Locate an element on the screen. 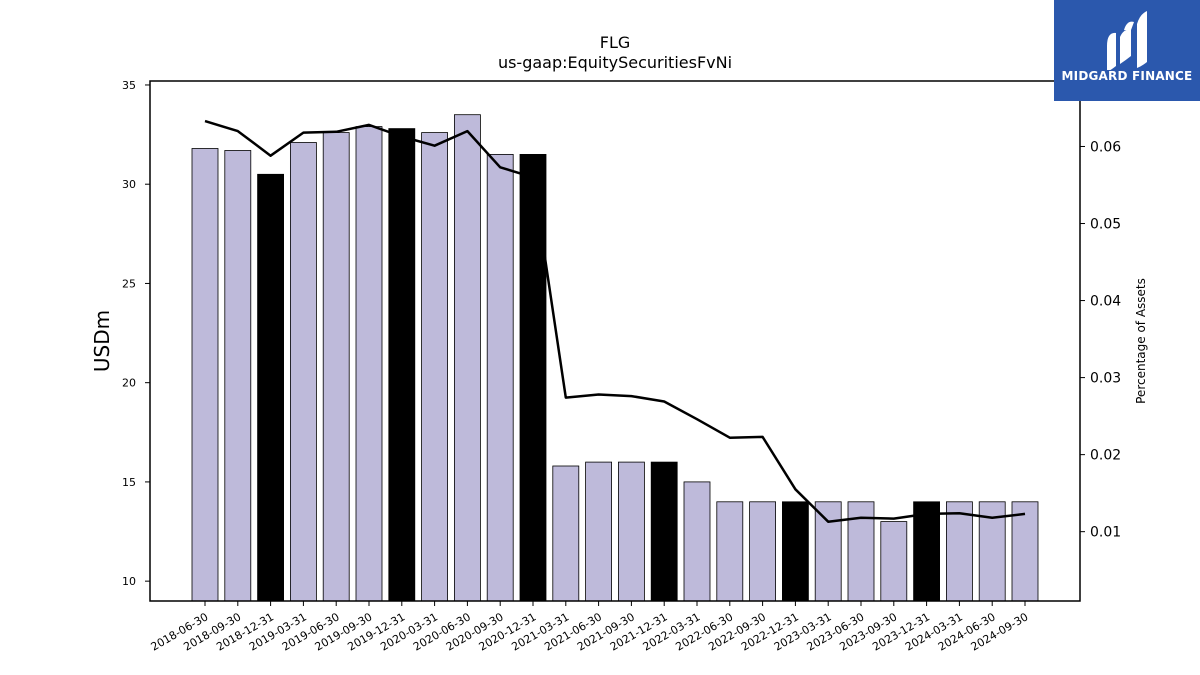 The height and width of the screenshot is (675, 1200). y2-tick-label: 0.06 is located at coordinates (1105, 147).